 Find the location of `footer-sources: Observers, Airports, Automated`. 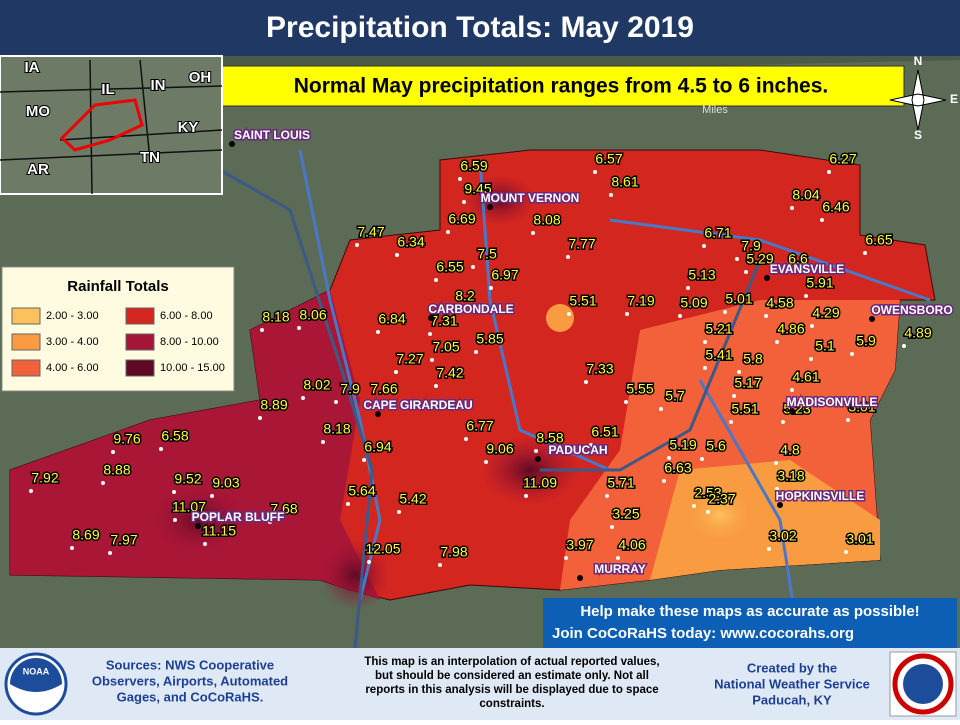

footer-sources: Observers, Airports, Automated is located at coordinates (190, 680).